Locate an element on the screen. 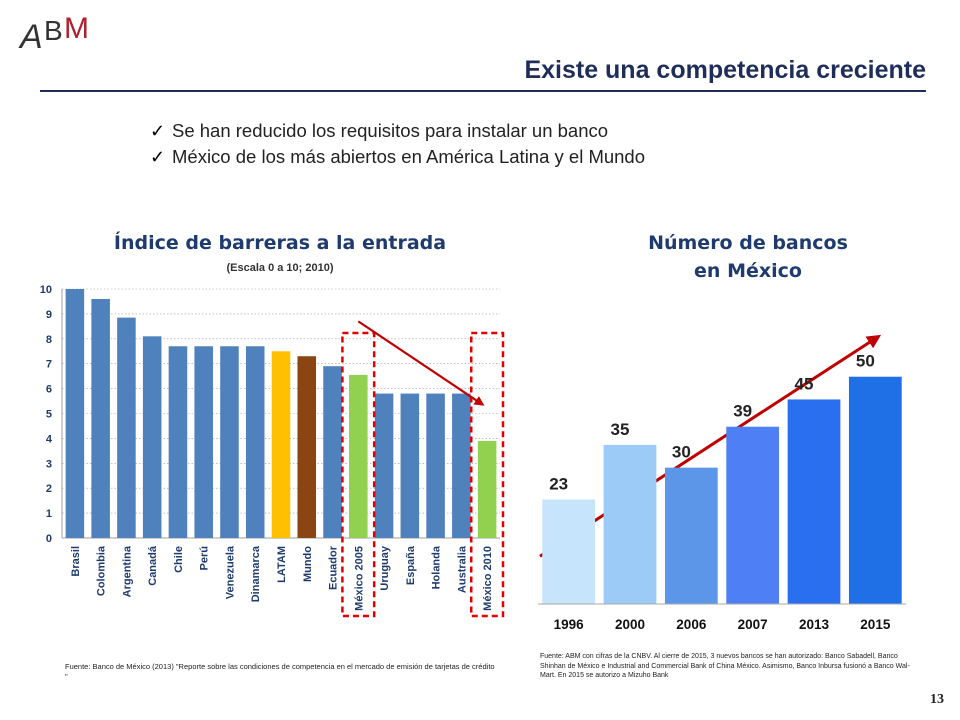 The image size is (960, 720). bar-2006 is located at coordinates (691, 535).